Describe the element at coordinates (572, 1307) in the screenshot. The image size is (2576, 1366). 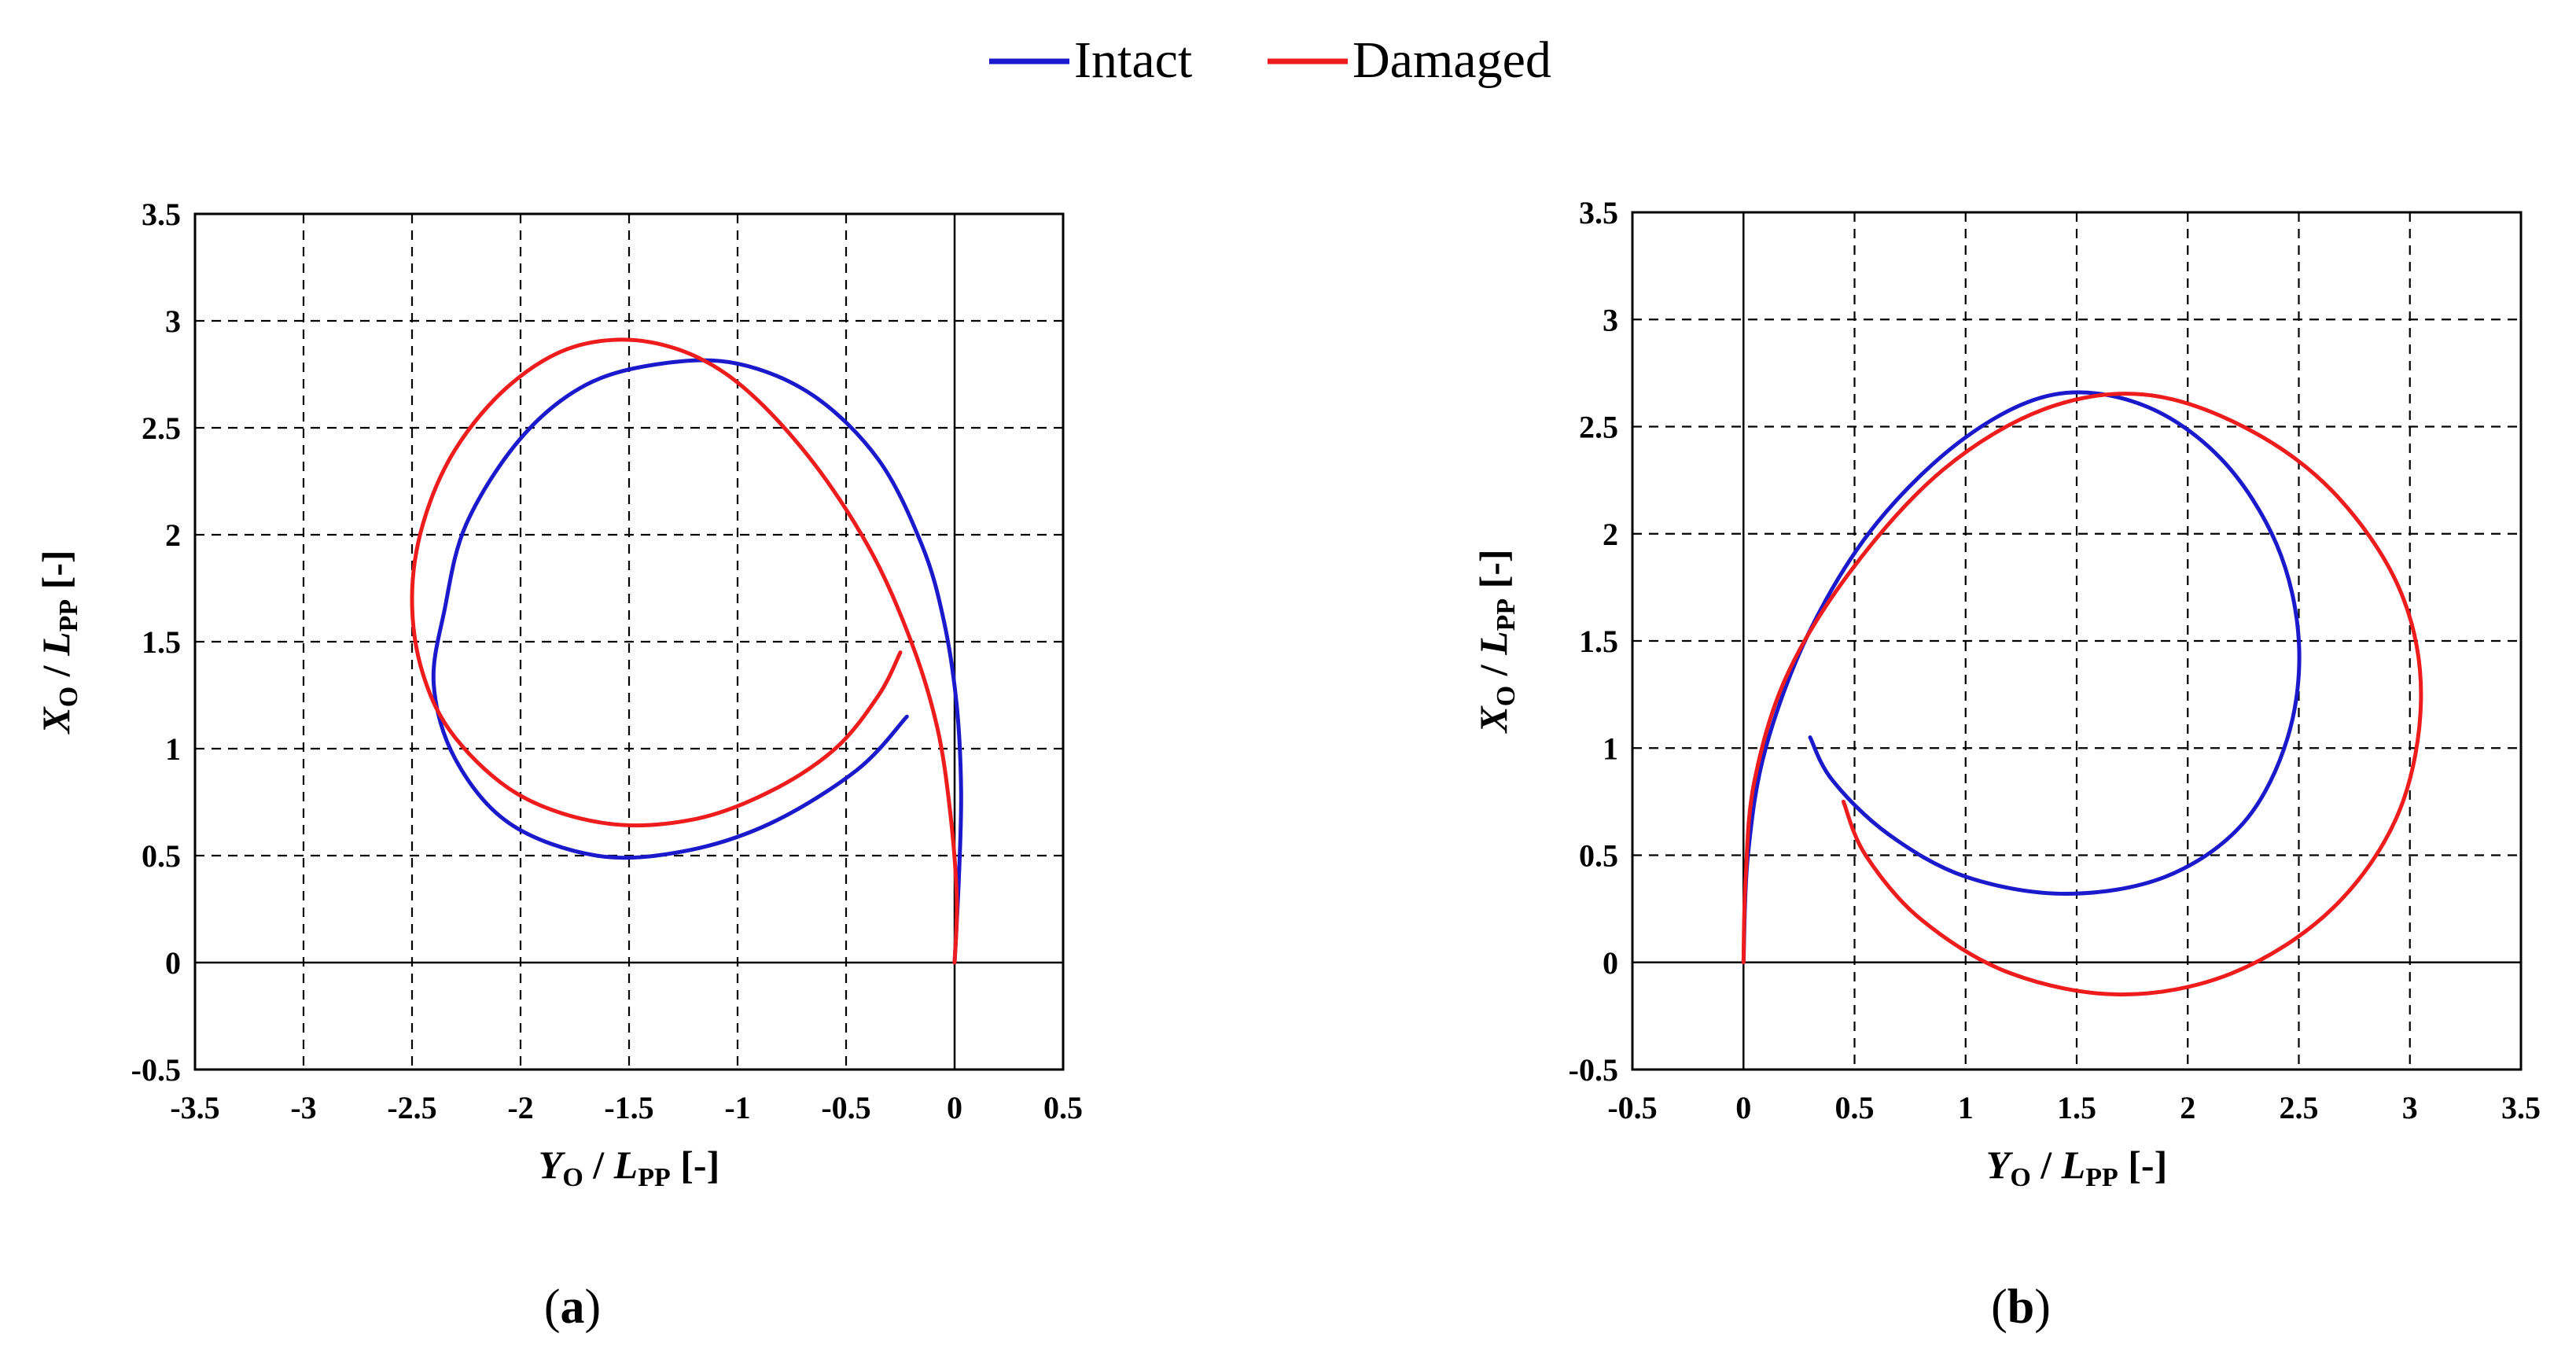
I see `panel-label-a: (a)` at that location.